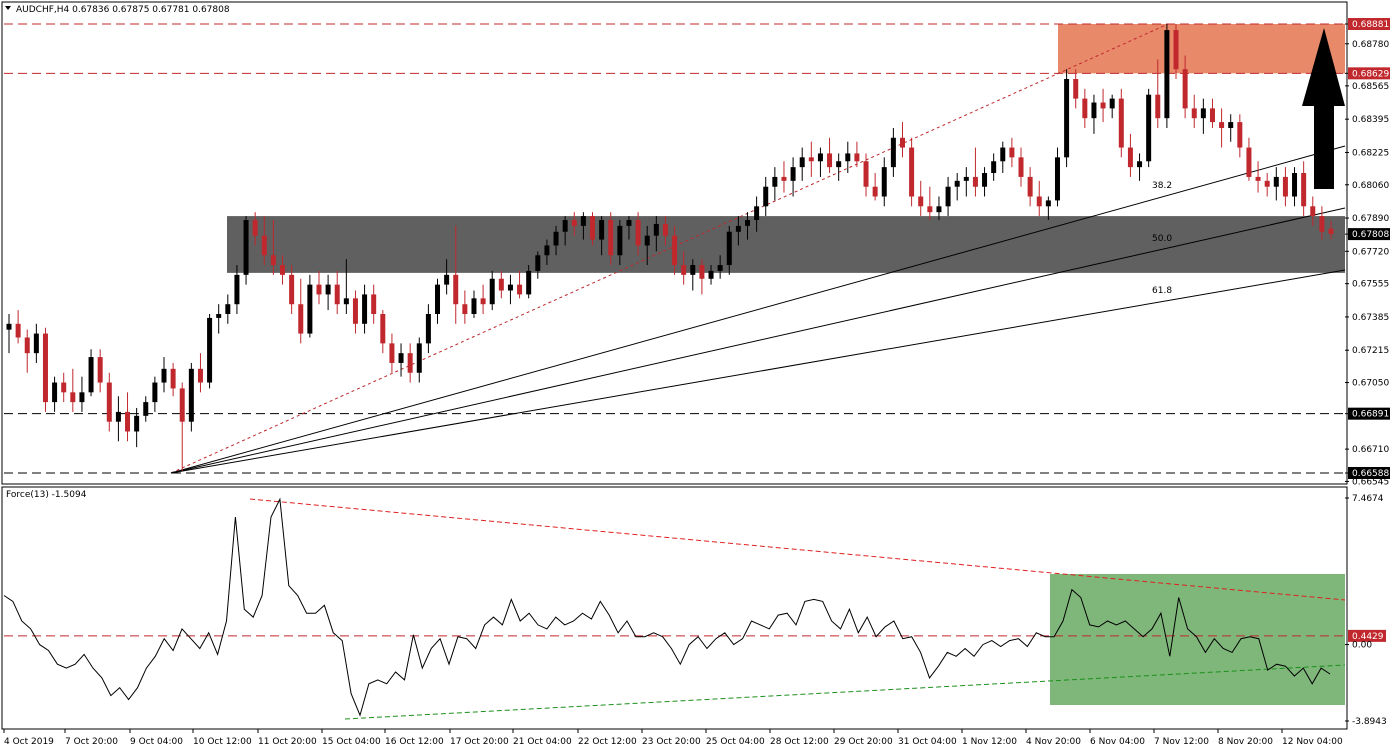 The width and height of the screenshot is (1393, 752). Describe the element at coordinates (351, 742) in the screenshot. I see `x-tick-label-5: 15 Oct 04:00` at that location.